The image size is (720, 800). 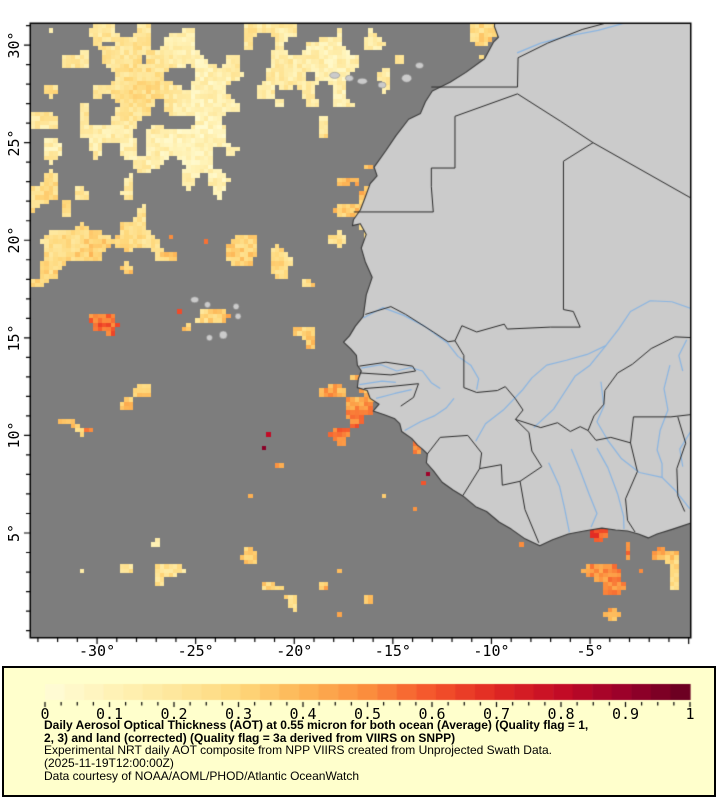 I want to click on x-tick-label: -30°, so click(x=97, y=651).